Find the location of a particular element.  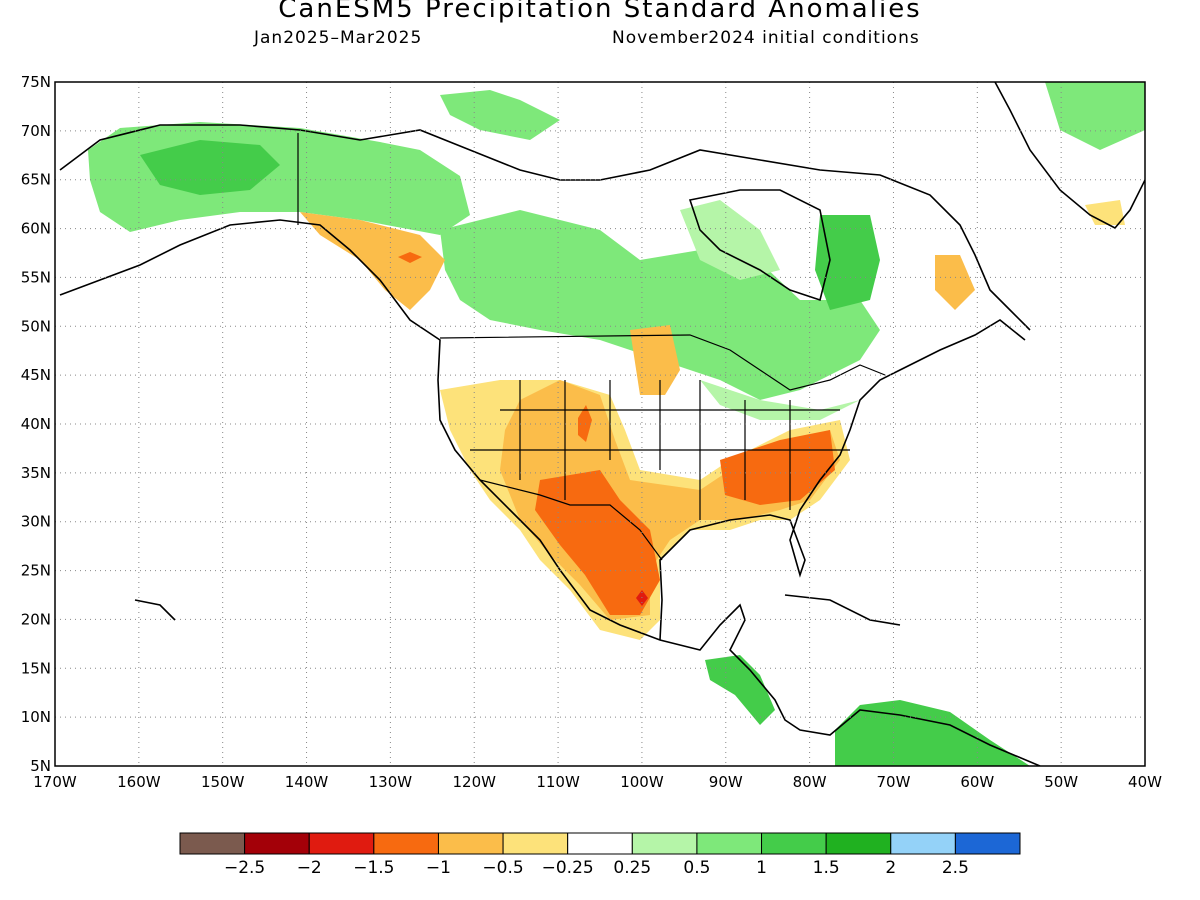

anomaly-wet-greenland is located at coordinates (1095, 116).